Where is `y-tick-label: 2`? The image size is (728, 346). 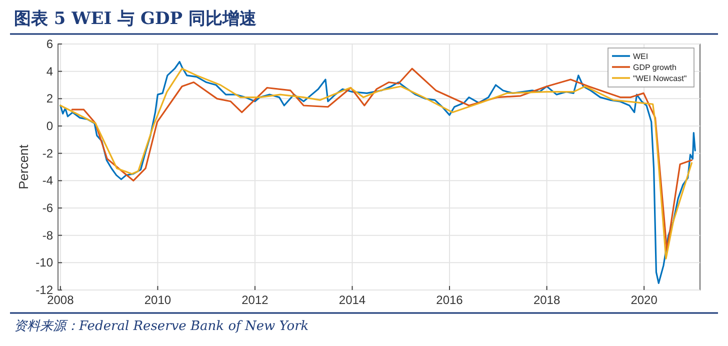
y-tick-label: 2 is located at coordinates (50, 99).